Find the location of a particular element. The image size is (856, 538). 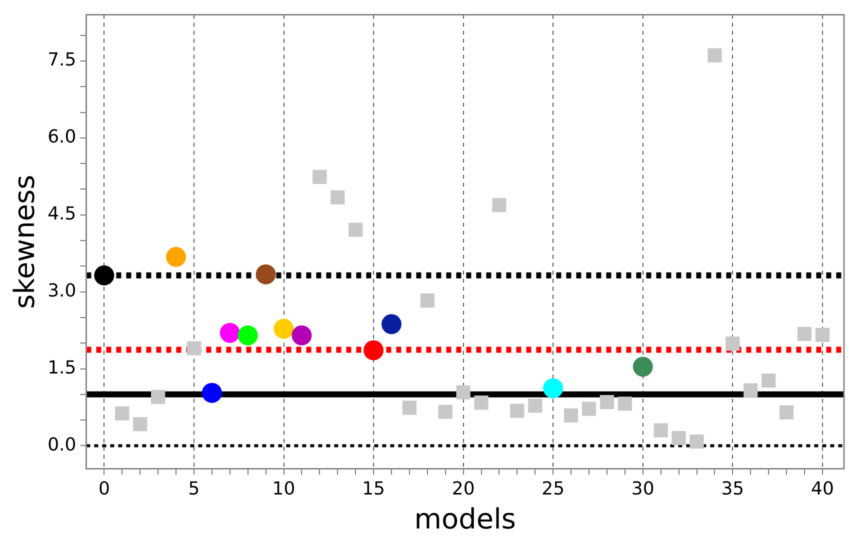

x-tick-label: 20 is located at coordinates (463, 489).